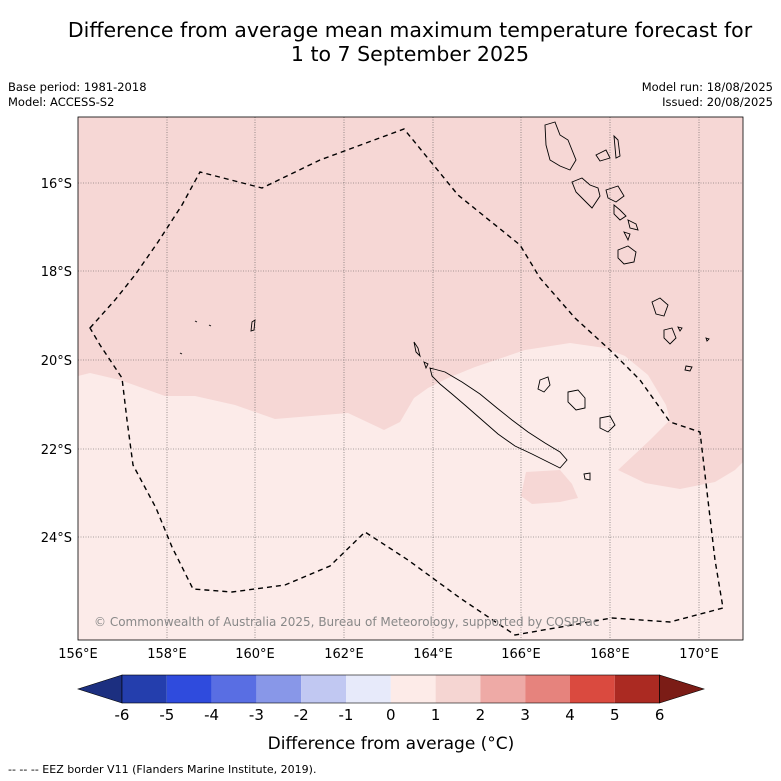  What do you see at coordinates (167, 654) in the screenshot?
I see `lon-label-158e: 158°E` at bounding box center [167, 654].